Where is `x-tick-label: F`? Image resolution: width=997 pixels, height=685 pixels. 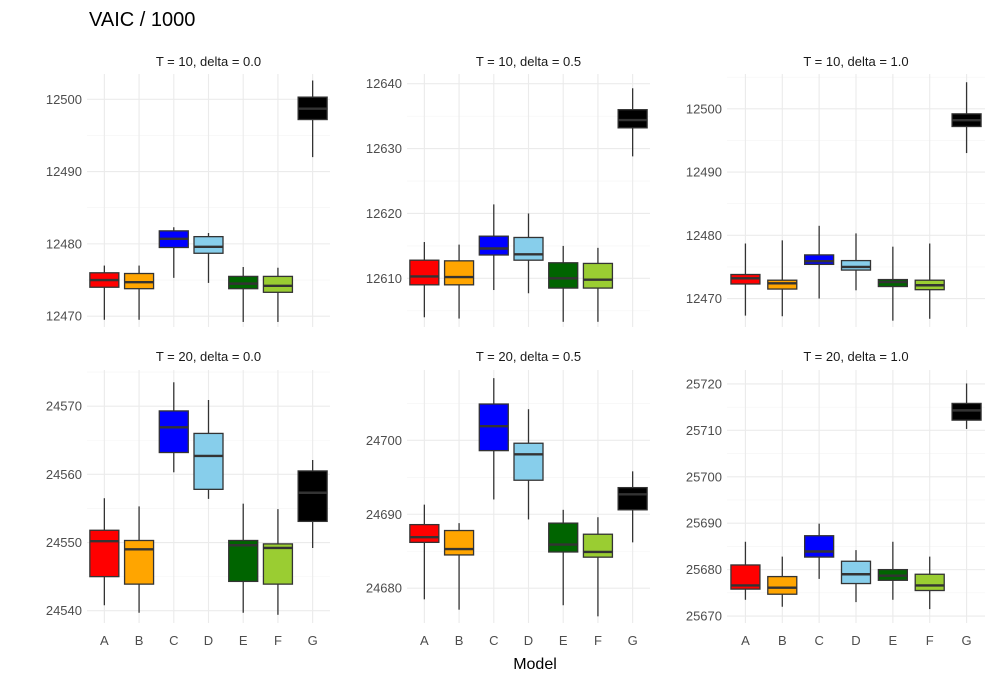 x-tick-label: F is located at coordinates (278, 640).